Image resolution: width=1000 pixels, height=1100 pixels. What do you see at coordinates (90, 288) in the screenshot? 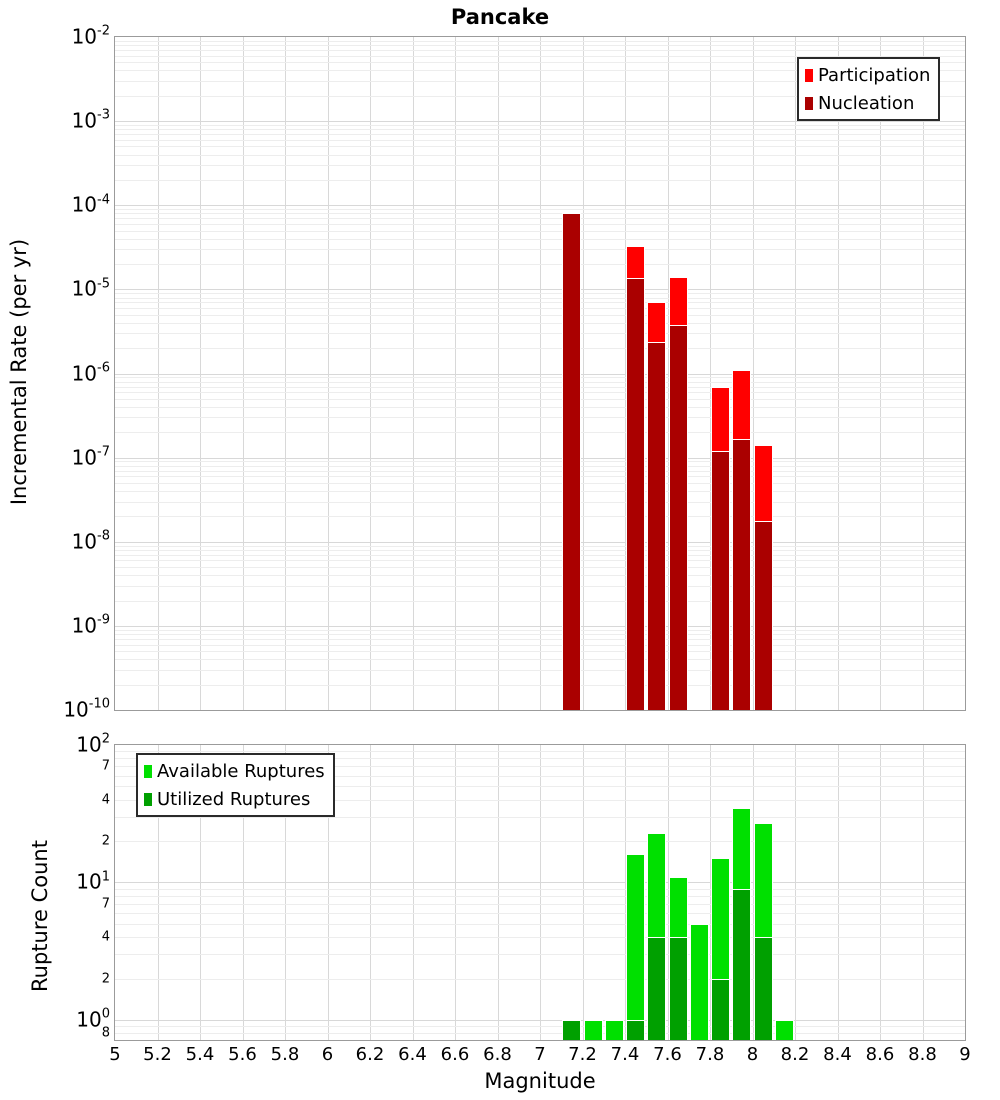
I see `y-tick-label: 10⁻⁵` at bounding box center [90, 288].